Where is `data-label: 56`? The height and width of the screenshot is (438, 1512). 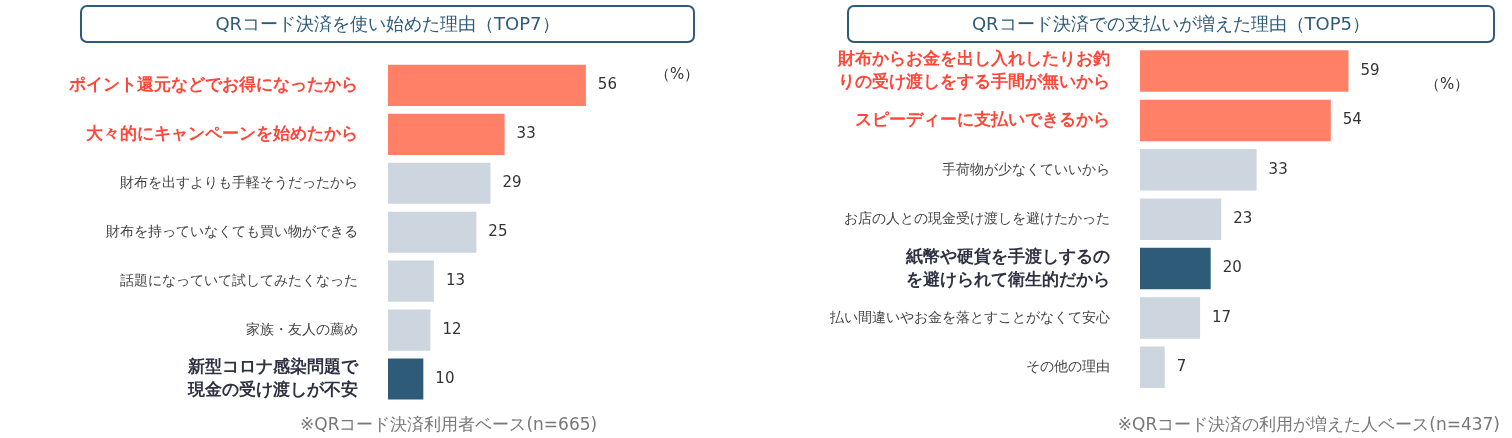 data-label: 56 is located at coordinates (607, 84).